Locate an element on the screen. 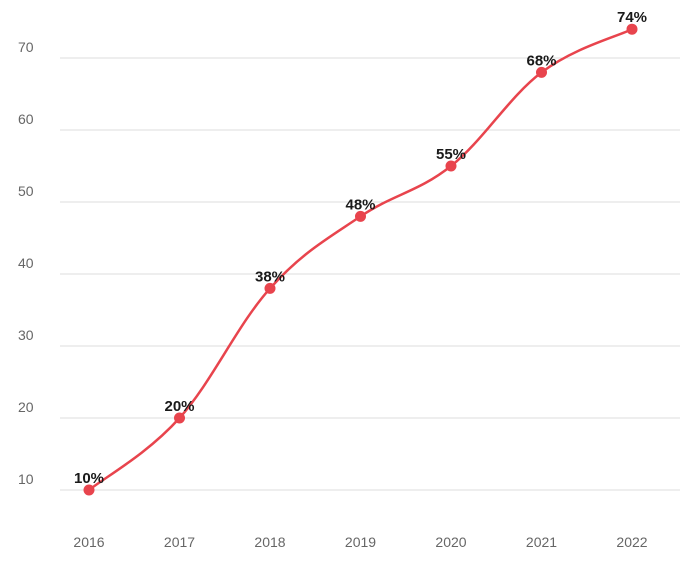 This screenshot has height=564, width=700. y-tick-label: 40 is located at coordinates (26, 263).